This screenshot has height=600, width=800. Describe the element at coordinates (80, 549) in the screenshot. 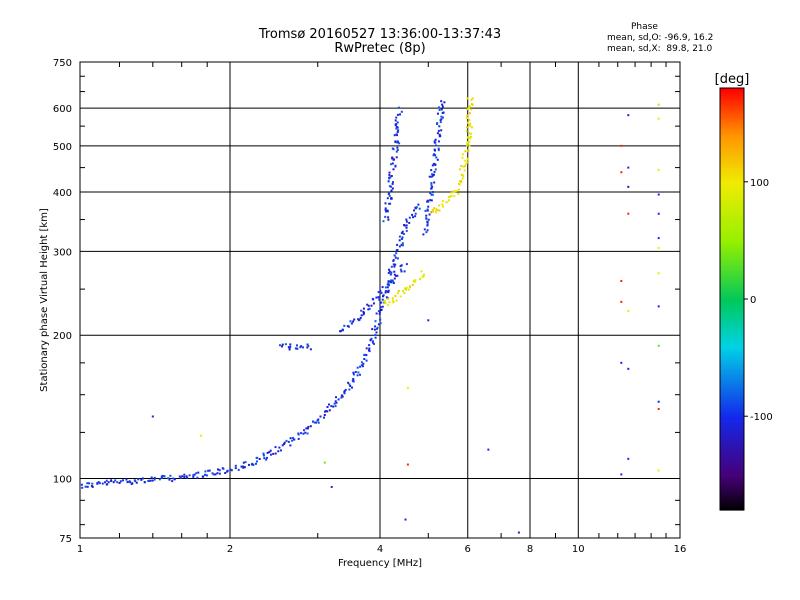

I see `x-tick-label: 1` at that location.